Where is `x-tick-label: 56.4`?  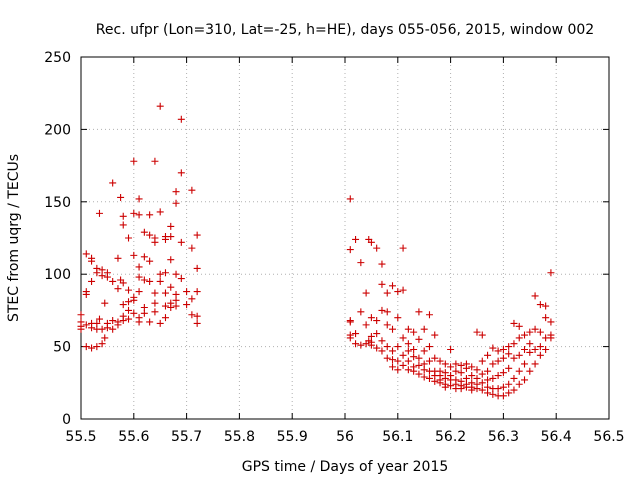 x-tick-label: 56.4 is located at coordinates (556, 437).